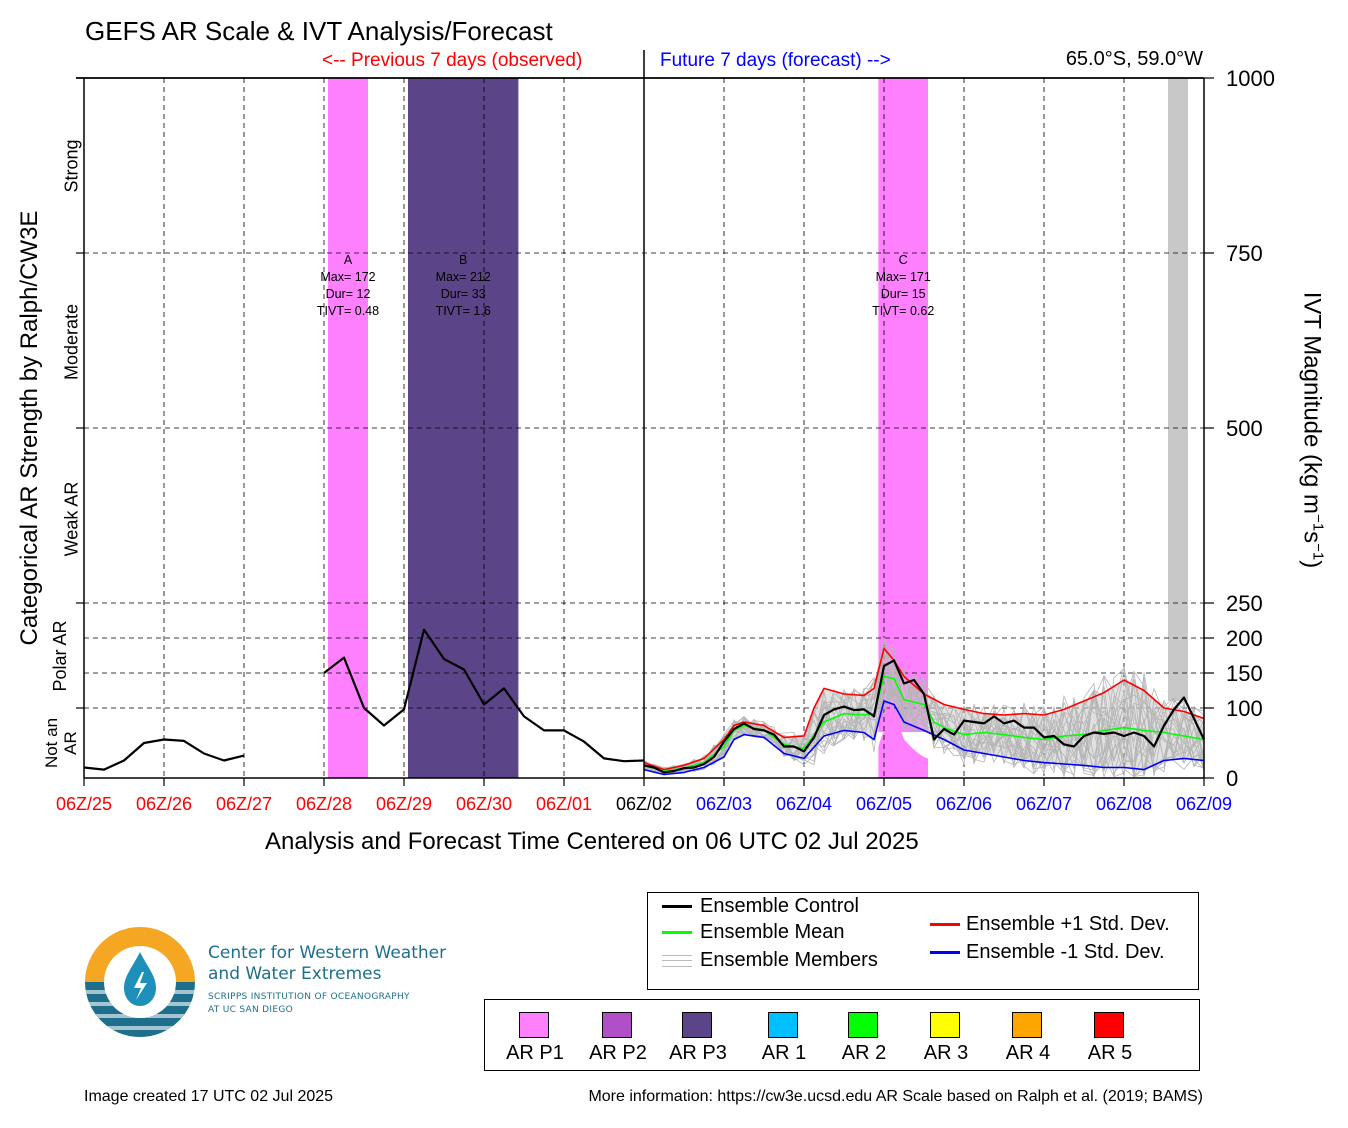 The image size is (1348, 1128). Describe the element at coordinates (319, 31) in the screenshot. I see `chart-title: GEFS AR Scale & IVT Analysis/Forecast` at that location.